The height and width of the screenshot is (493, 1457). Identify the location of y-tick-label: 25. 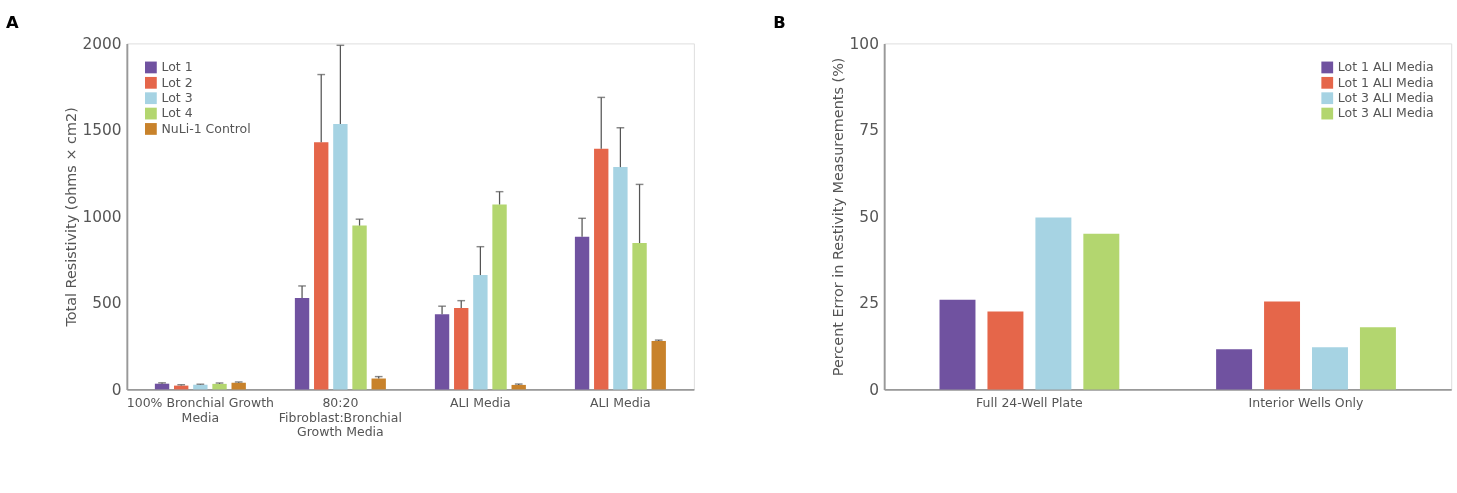
(869, 303).